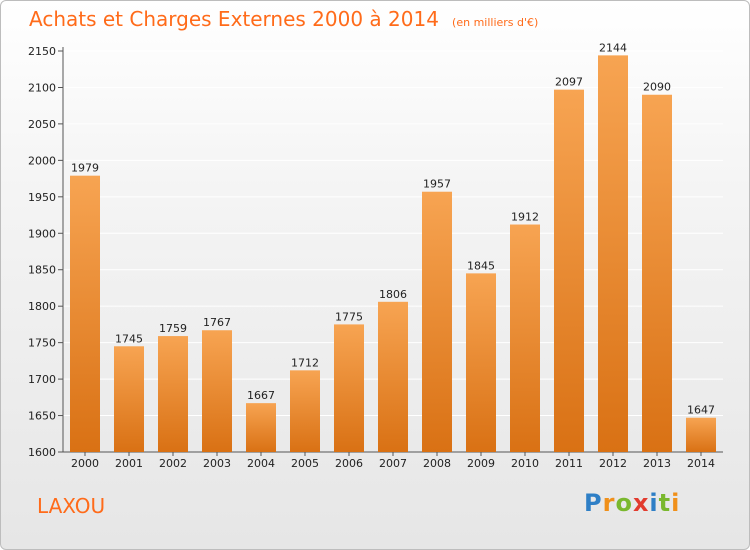 Image resolution: width=750 pixels, height=550 pixels. What do you see at coordinates (42, 124) in the screenshot?
I see `y-tick-label: 2050` at bounding box center [42, 124].